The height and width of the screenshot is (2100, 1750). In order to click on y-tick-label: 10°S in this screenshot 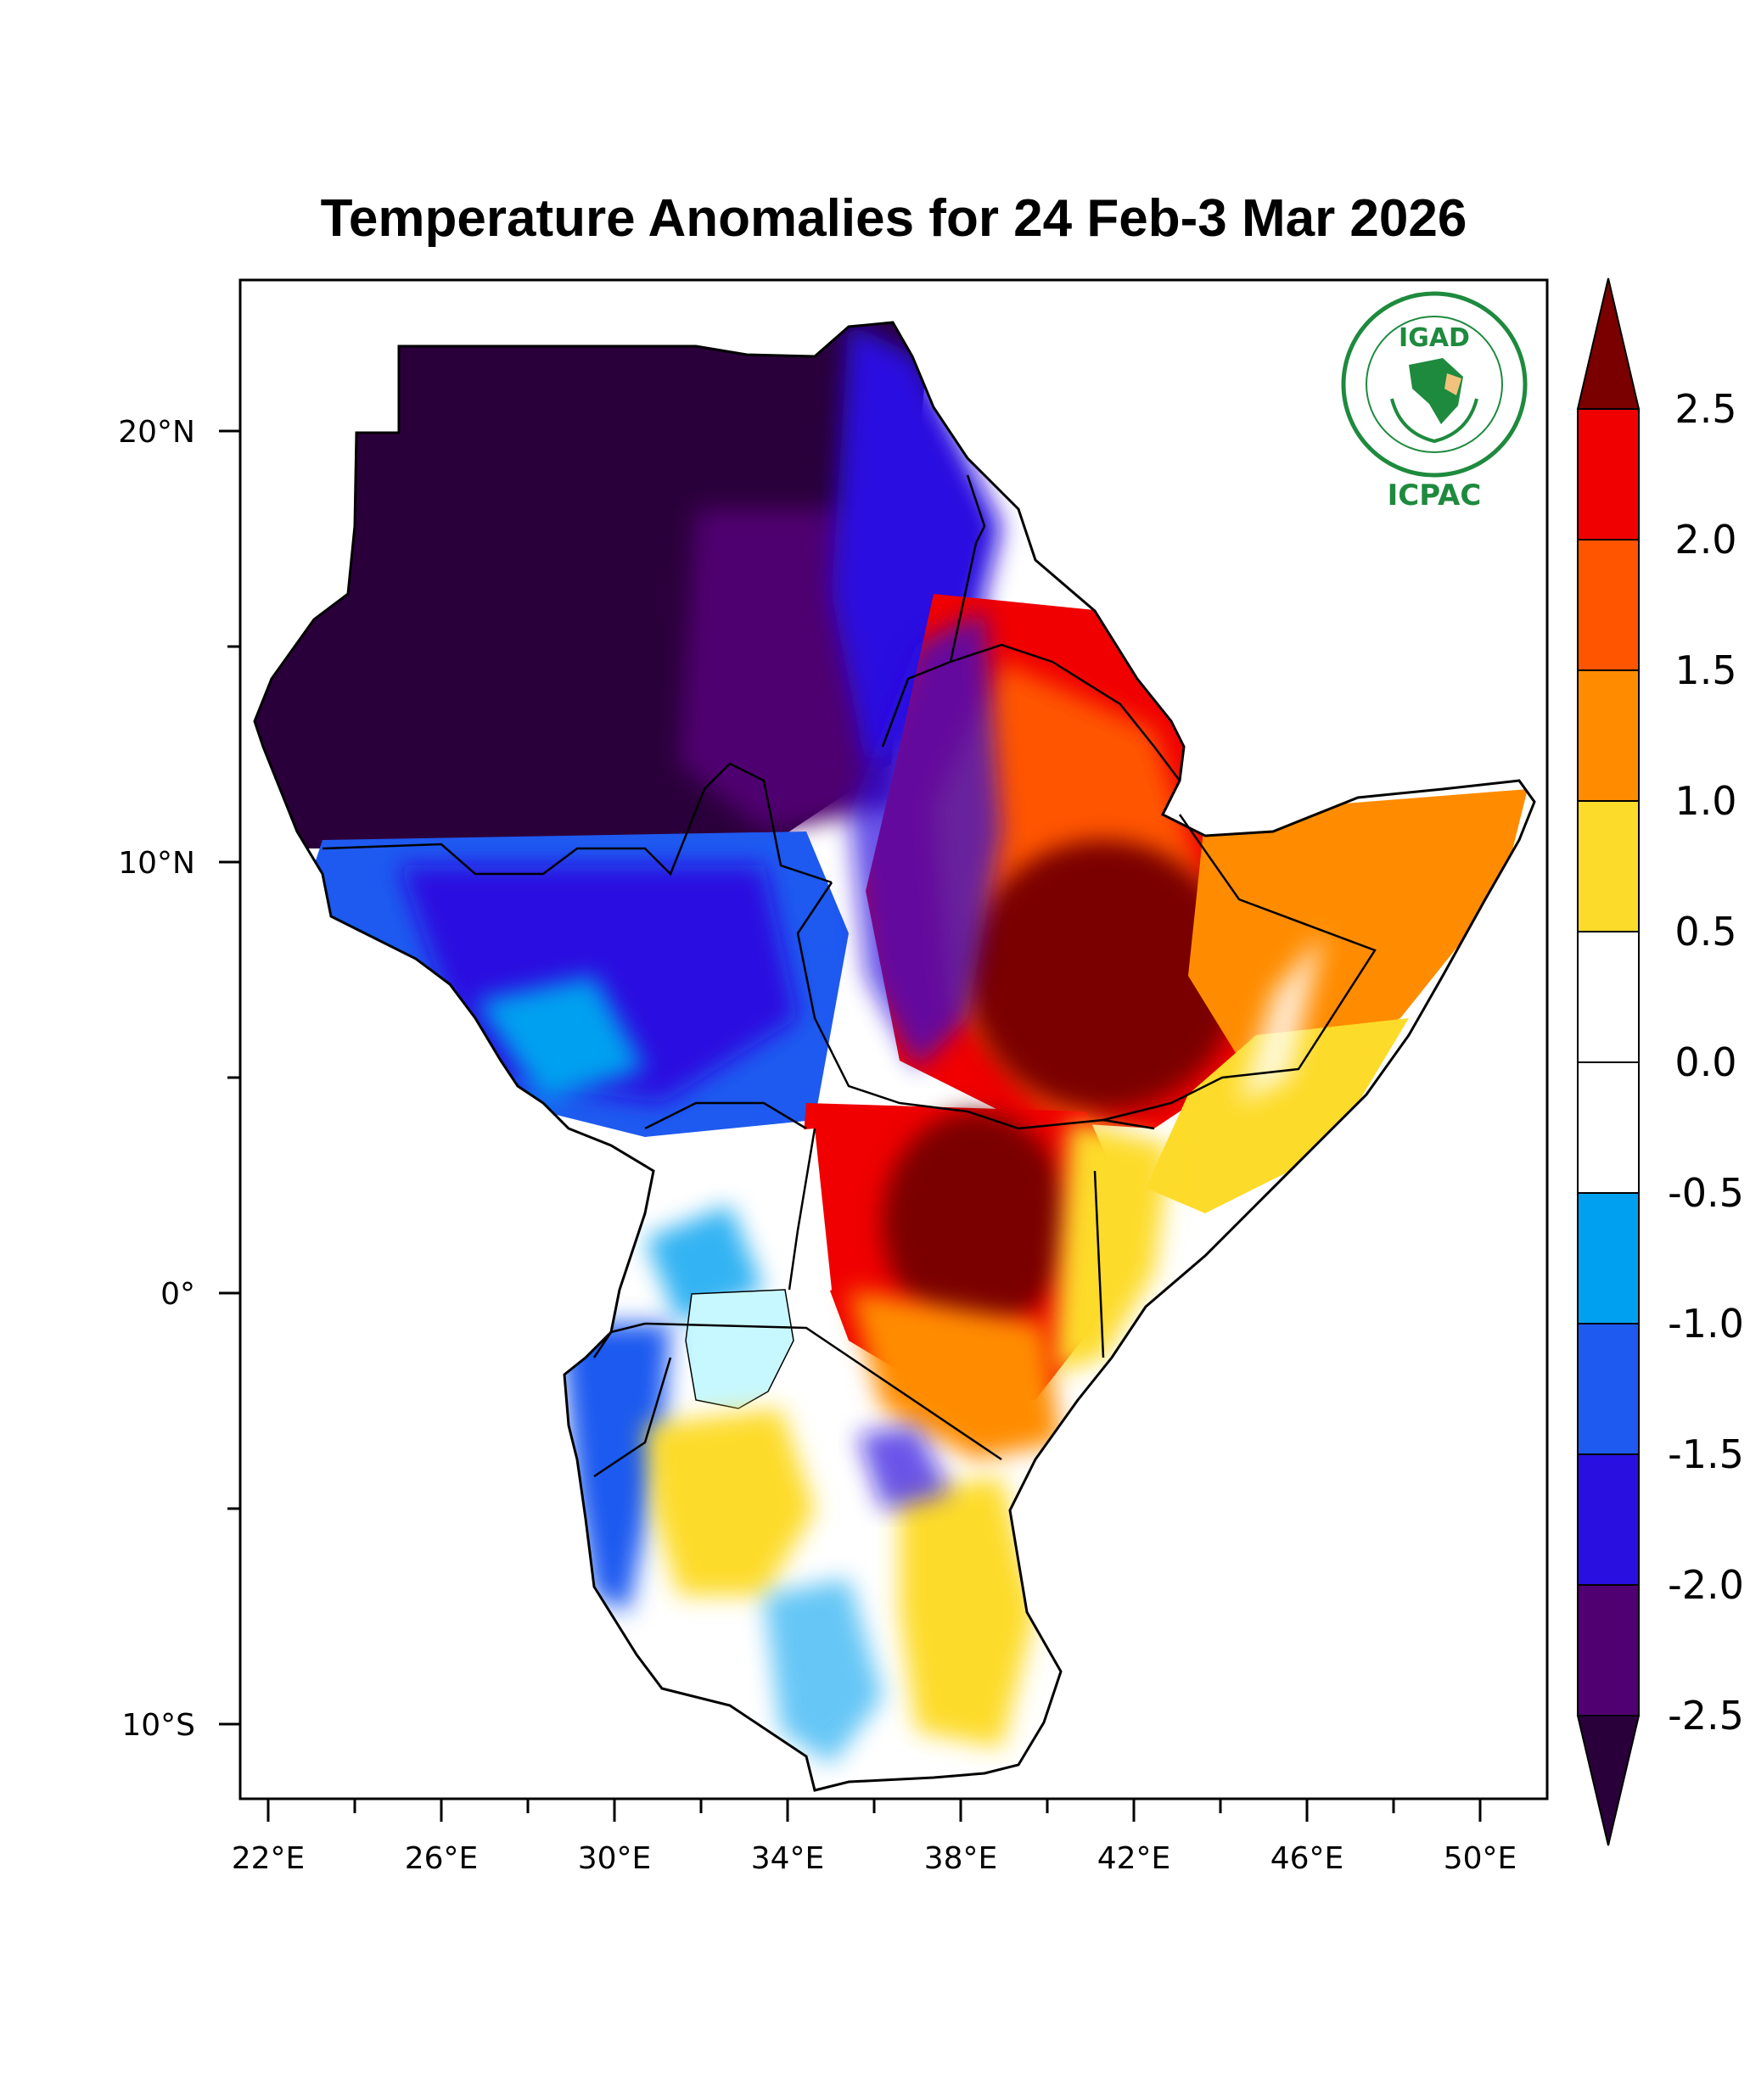, I will do `click(158, 1725)`.